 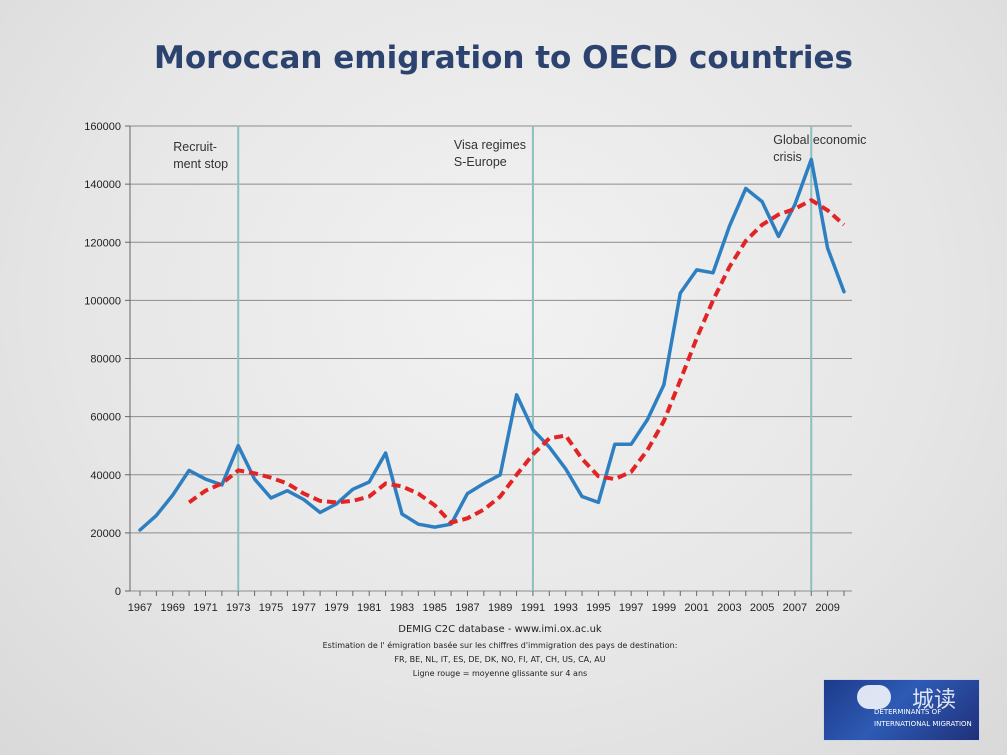 I want to click on x-tick-label: 1971, so click(x=205, y=608).